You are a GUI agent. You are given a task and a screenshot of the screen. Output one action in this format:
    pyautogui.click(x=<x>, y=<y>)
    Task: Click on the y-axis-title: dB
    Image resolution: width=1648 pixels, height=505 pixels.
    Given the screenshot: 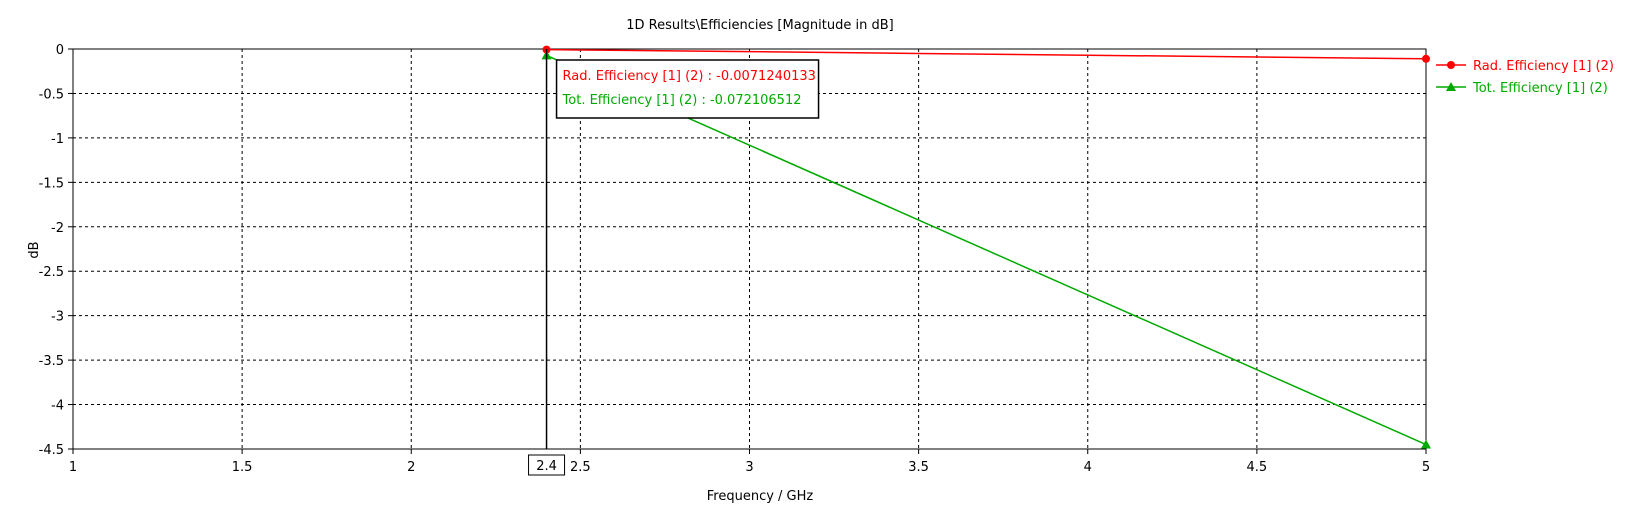 What is the action you would take?
    pyautogui.click(x=34, y=249)
    